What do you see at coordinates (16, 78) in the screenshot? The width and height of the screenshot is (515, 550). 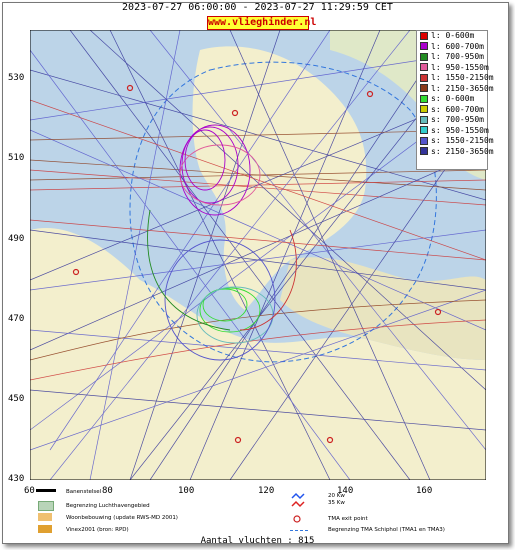 I see `y-tick-530: 530` at bounding box center [16, 78].